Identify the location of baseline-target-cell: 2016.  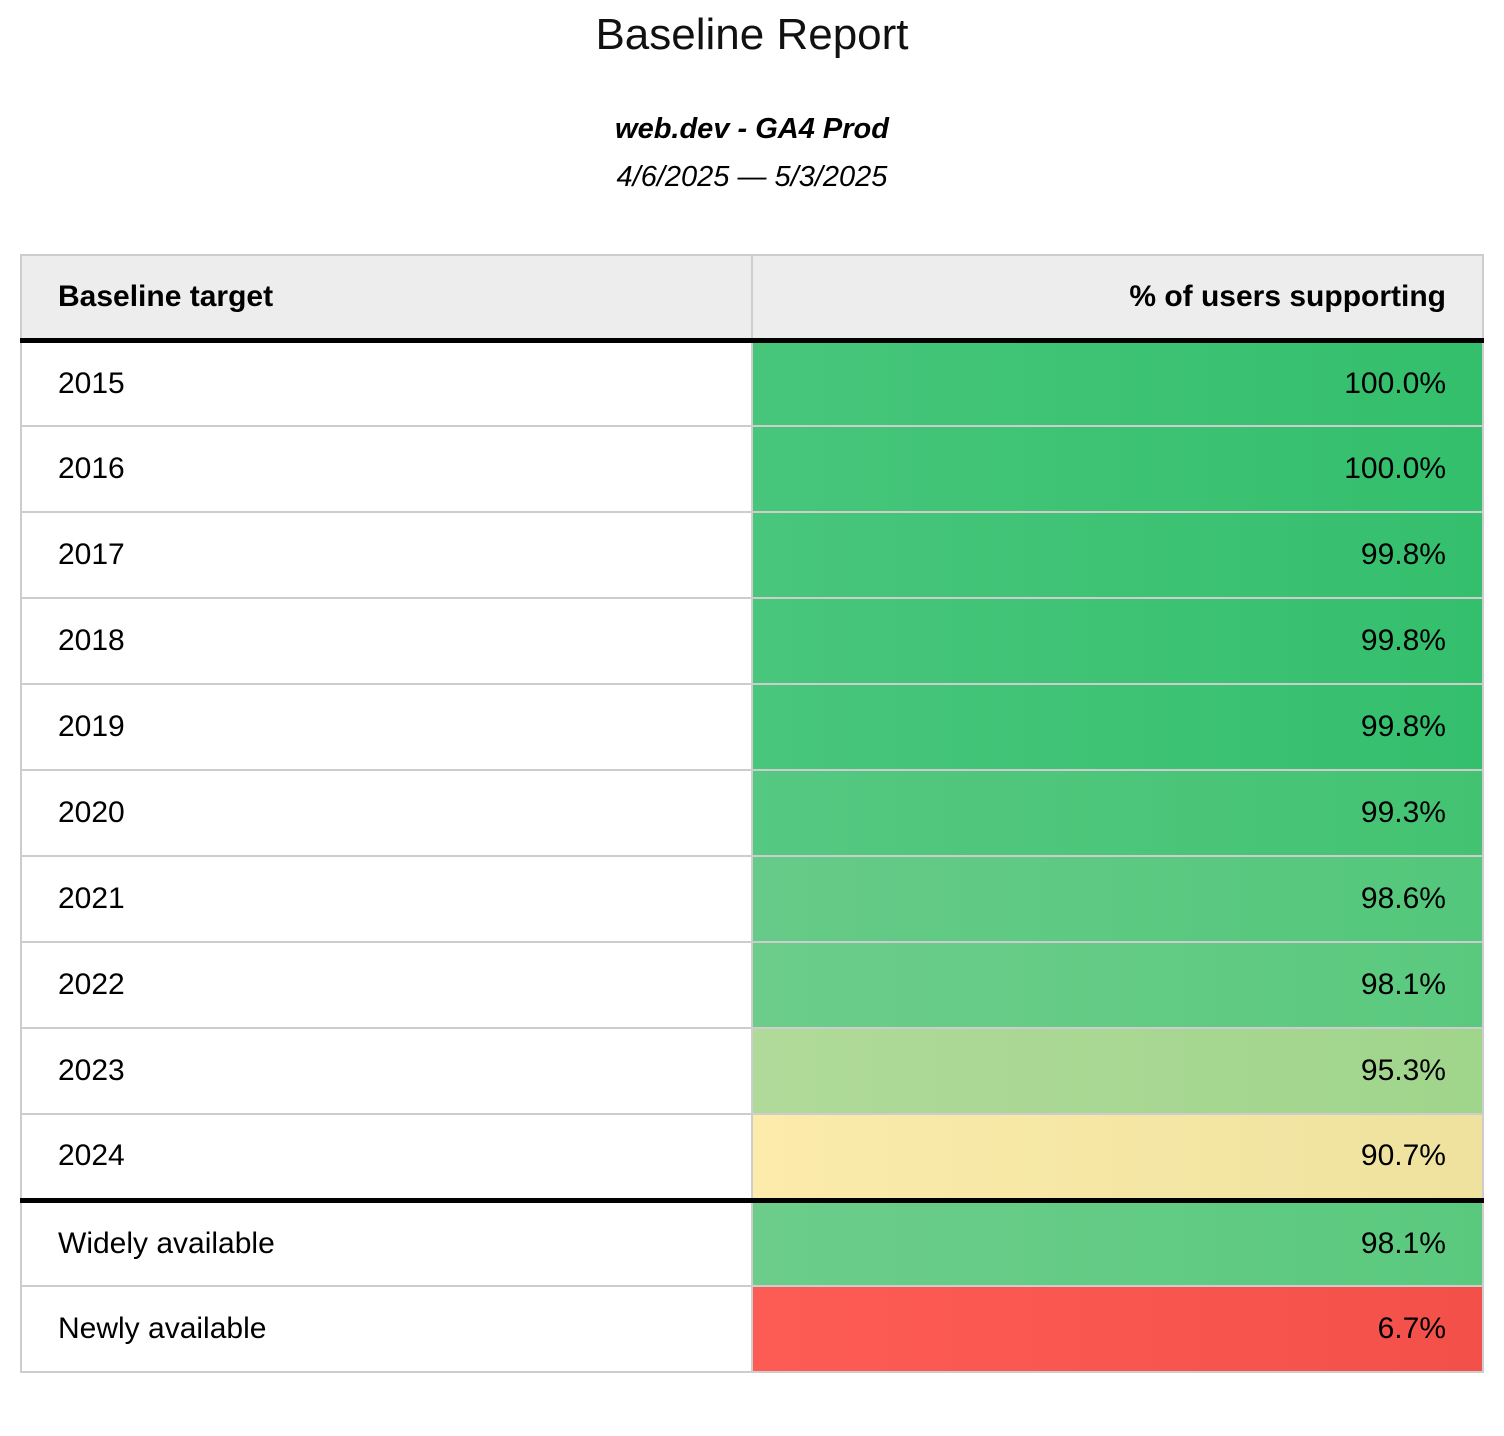
(386, 469).